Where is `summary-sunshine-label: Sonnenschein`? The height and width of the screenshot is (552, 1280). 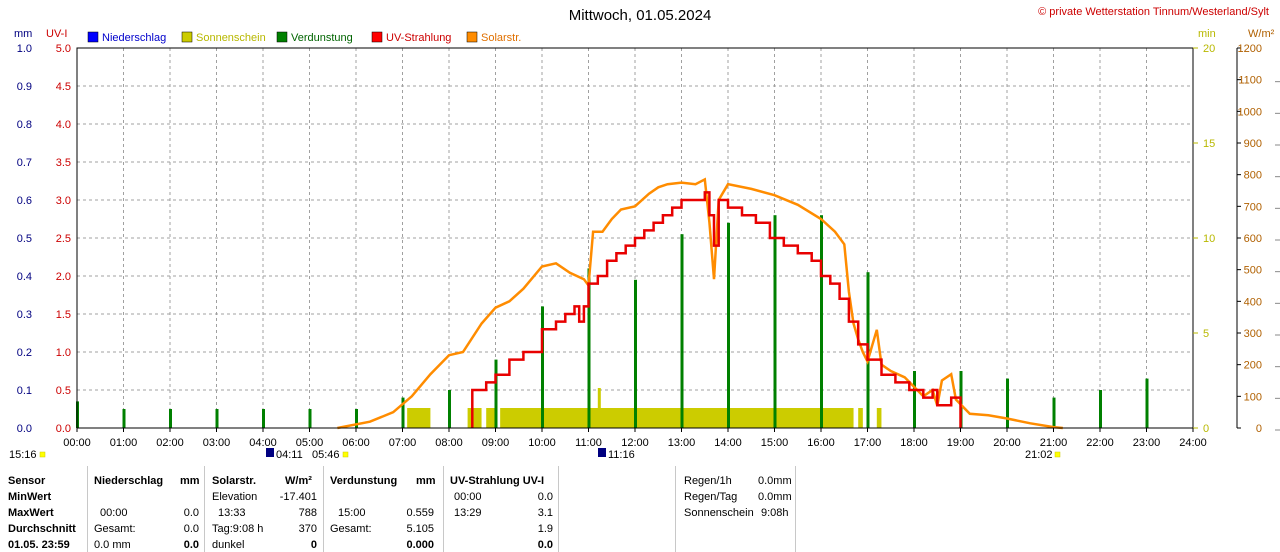 summary-sunshine-label: Sonnenschein is located at coordinates (719, 513).